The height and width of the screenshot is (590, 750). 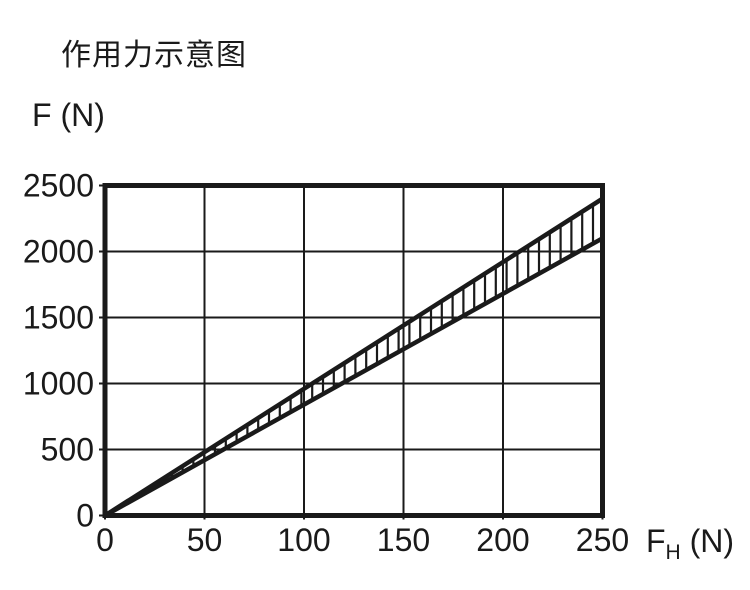 I want to click on x-axis-label: FH (N), so click(x=690, y=543).